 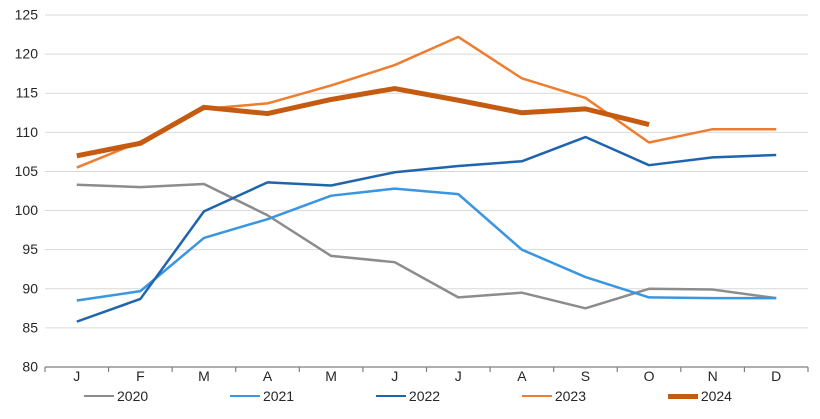 I want to click on legend-label-2023: 2023, so click(x=570, y=396).